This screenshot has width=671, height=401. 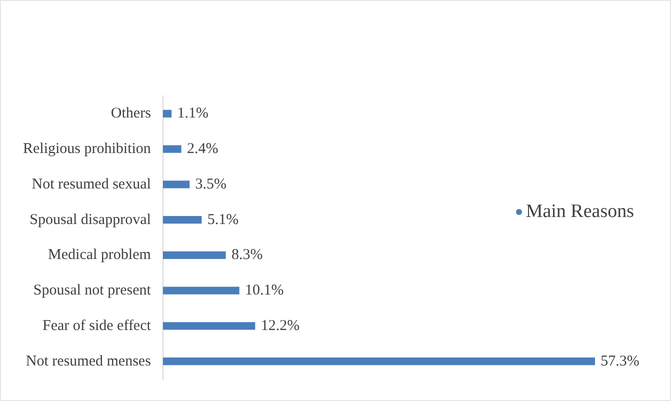 I want to click on data-label: 12.2%, so click(x=280, y=326).